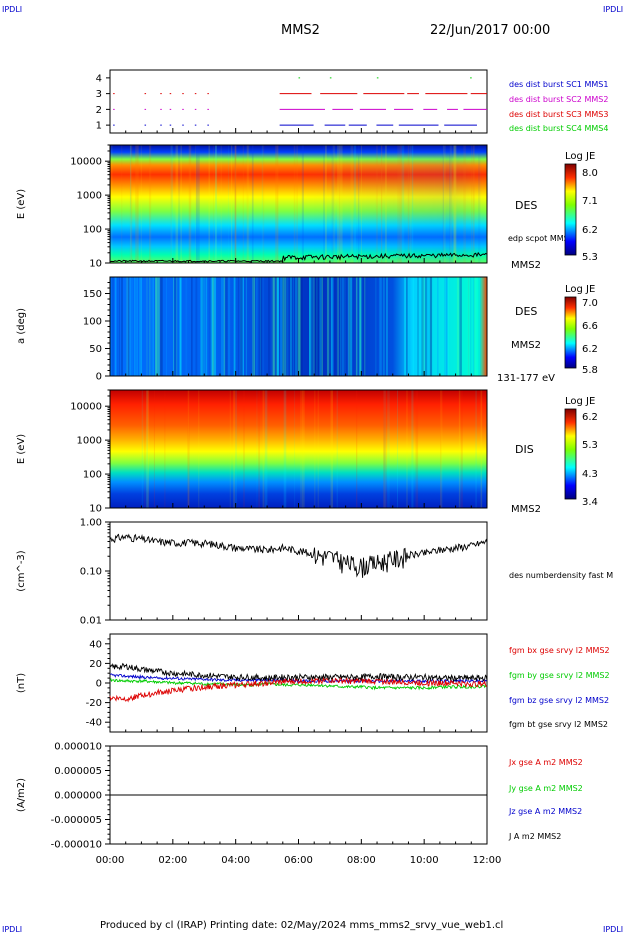  What do you see at coordinates (558, 128) in the screenshot?
I see `legend-burst-sc4: des dist burst SC4 MMS4` at bounding box center [558, 128].